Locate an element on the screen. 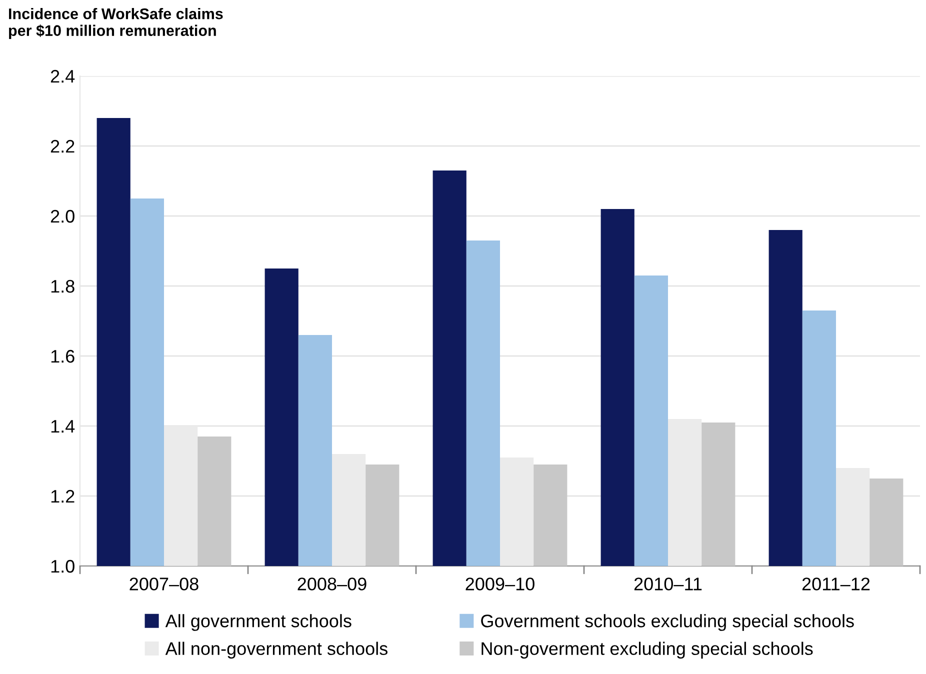 The height and width of the screenshot is (674, 926). legend-label: Non-goverment excluding special schools is located at coordinates (647, 650).